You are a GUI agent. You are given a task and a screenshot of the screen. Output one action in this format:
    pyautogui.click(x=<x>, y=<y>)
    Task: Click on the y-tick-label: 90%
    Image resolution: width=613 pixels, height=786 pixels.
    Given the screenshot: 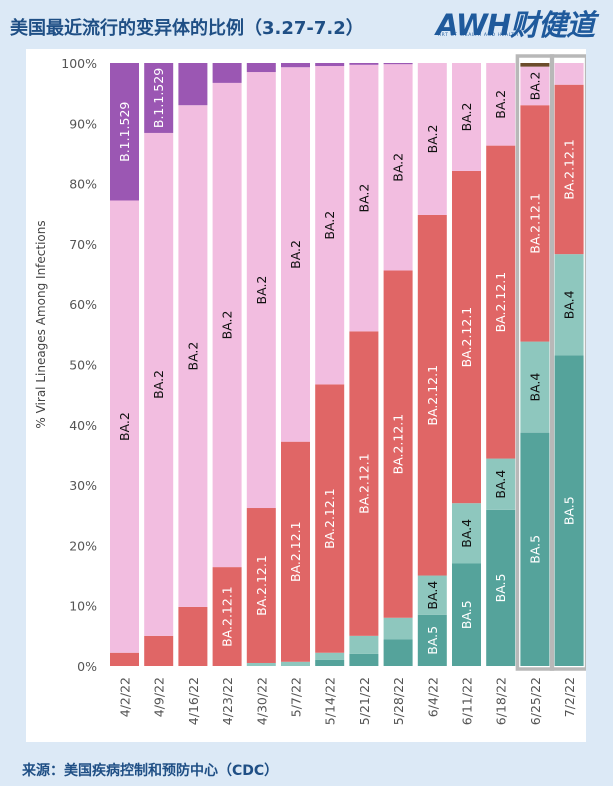 What is the action you would take?
    pyautogui.click(x=83, y=123)
    